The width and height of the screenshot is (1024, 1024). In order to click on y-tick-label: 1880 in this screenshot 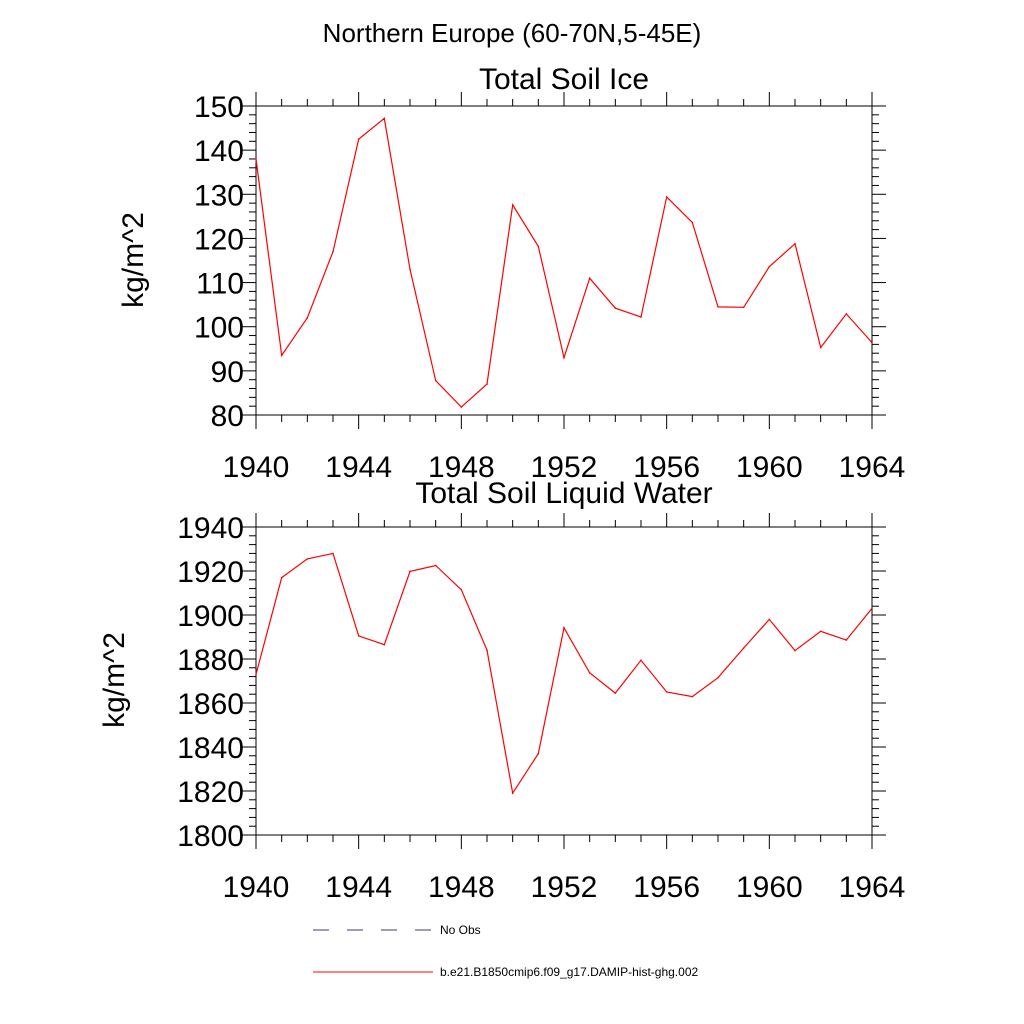, I will do `click(210, 660)`.